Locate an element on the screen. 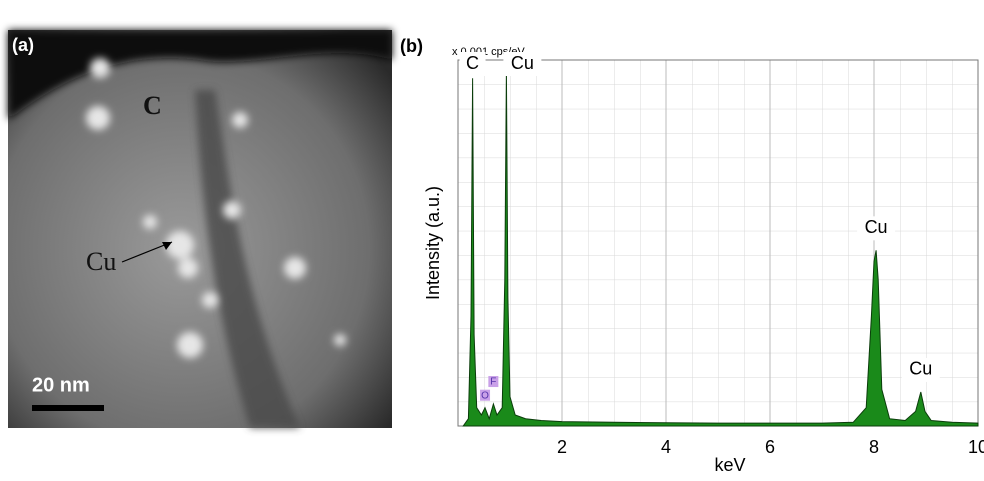 This screenshot has height=481, width=984. annotation: C is located at coordinates (152, 105).